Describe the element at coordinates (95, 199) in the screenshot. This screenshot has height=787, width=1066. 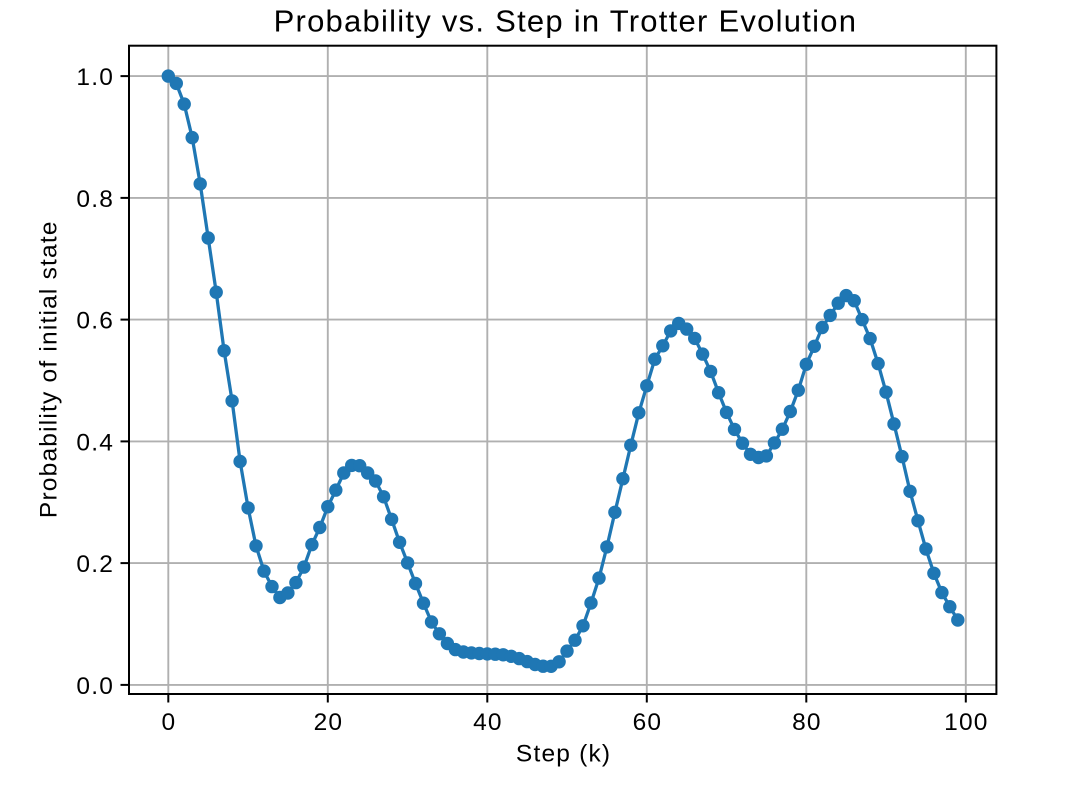
I see `svg-text: 0.8` at that location.